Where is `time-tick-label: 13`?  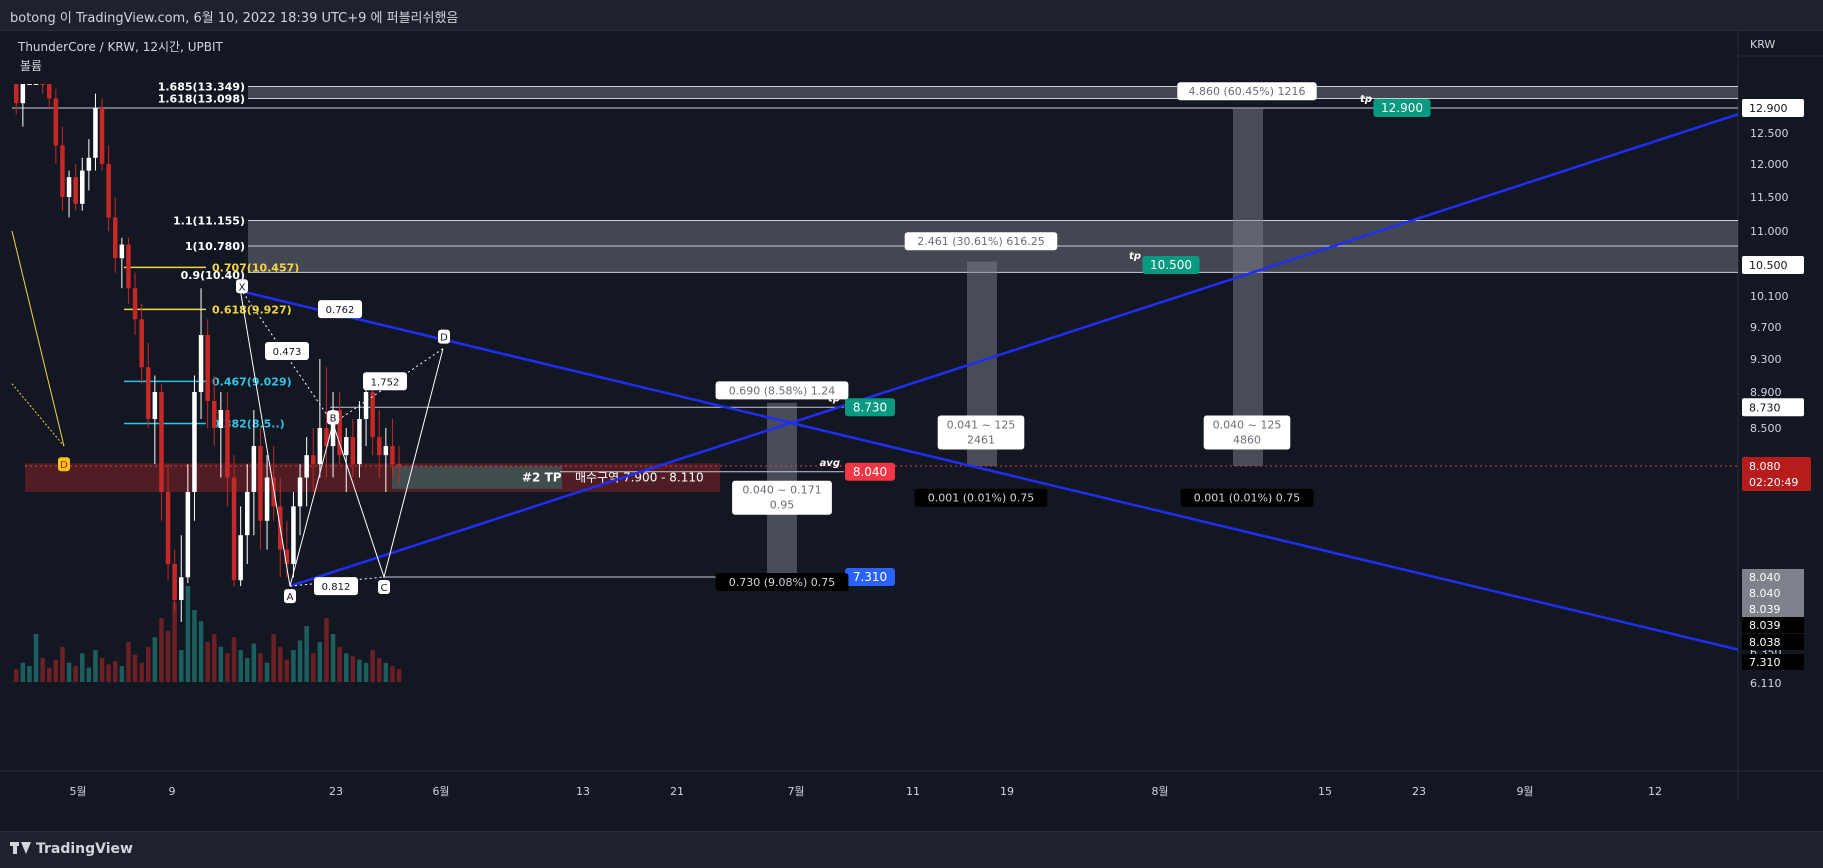
time-tick-label: 13 is located at coordinates (583, 791).